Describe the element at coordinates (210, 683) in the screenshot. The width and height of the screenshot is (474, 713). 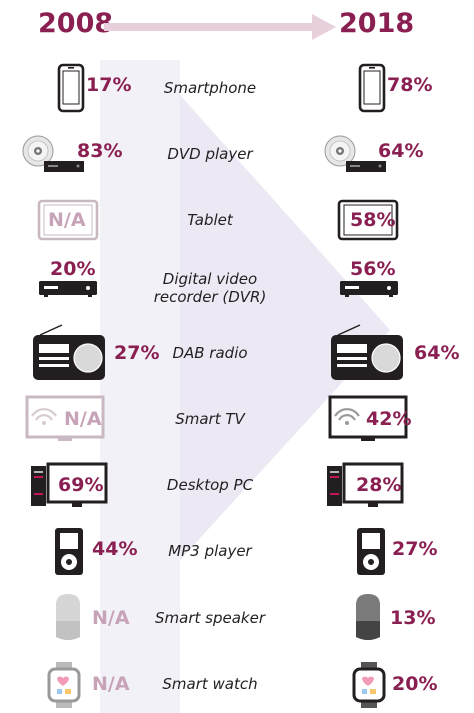
I see `device-label: Smart watch` at that location.